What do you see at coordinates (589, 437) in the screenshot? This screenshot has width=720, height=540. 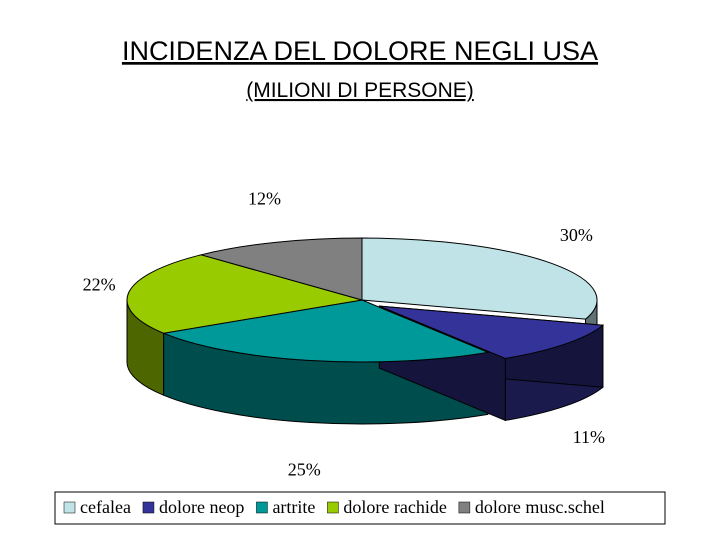 I see `data-label: 11%` at bounding box center [589, 437].